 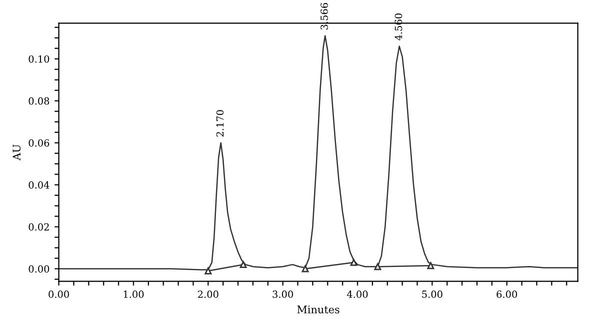 What do you see at coordinates (398, 27) in the screenshot?
I see `annotation: 4.560` at bounding box center [398, 27].